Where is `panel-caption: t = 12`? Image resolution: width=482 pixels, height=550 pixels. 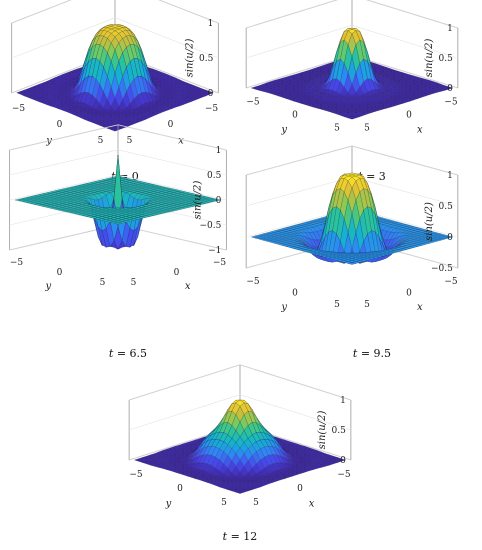
panel-caption: t = 12 is located at coordinates (240, 536).